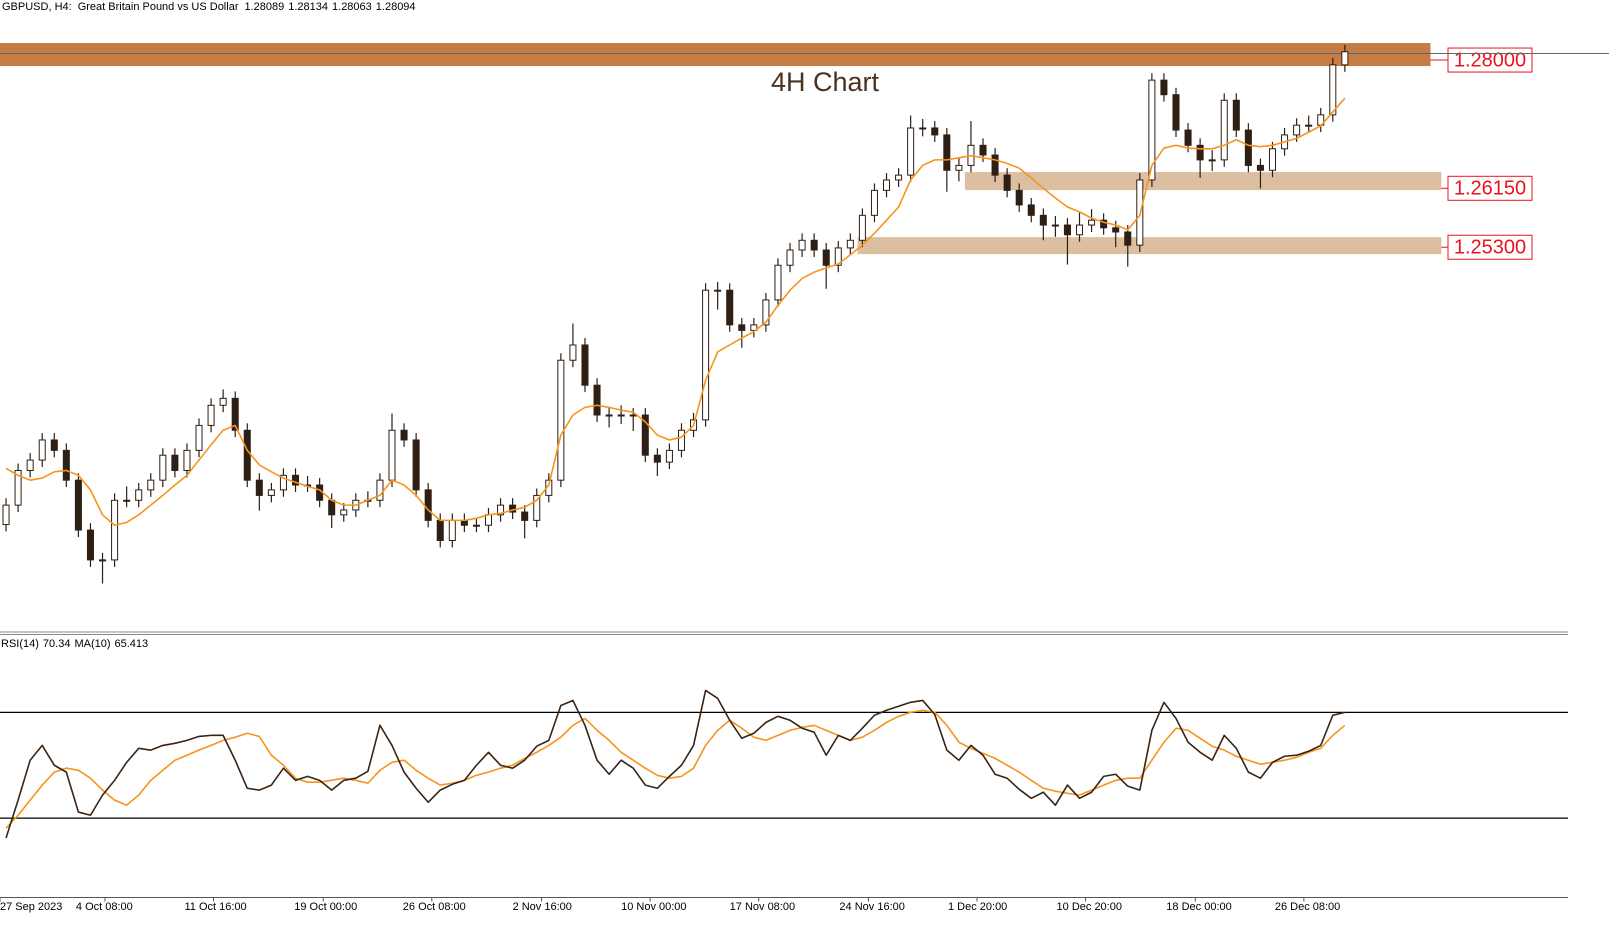  I want to click on high-price: 1.28134, so click(308, 7).